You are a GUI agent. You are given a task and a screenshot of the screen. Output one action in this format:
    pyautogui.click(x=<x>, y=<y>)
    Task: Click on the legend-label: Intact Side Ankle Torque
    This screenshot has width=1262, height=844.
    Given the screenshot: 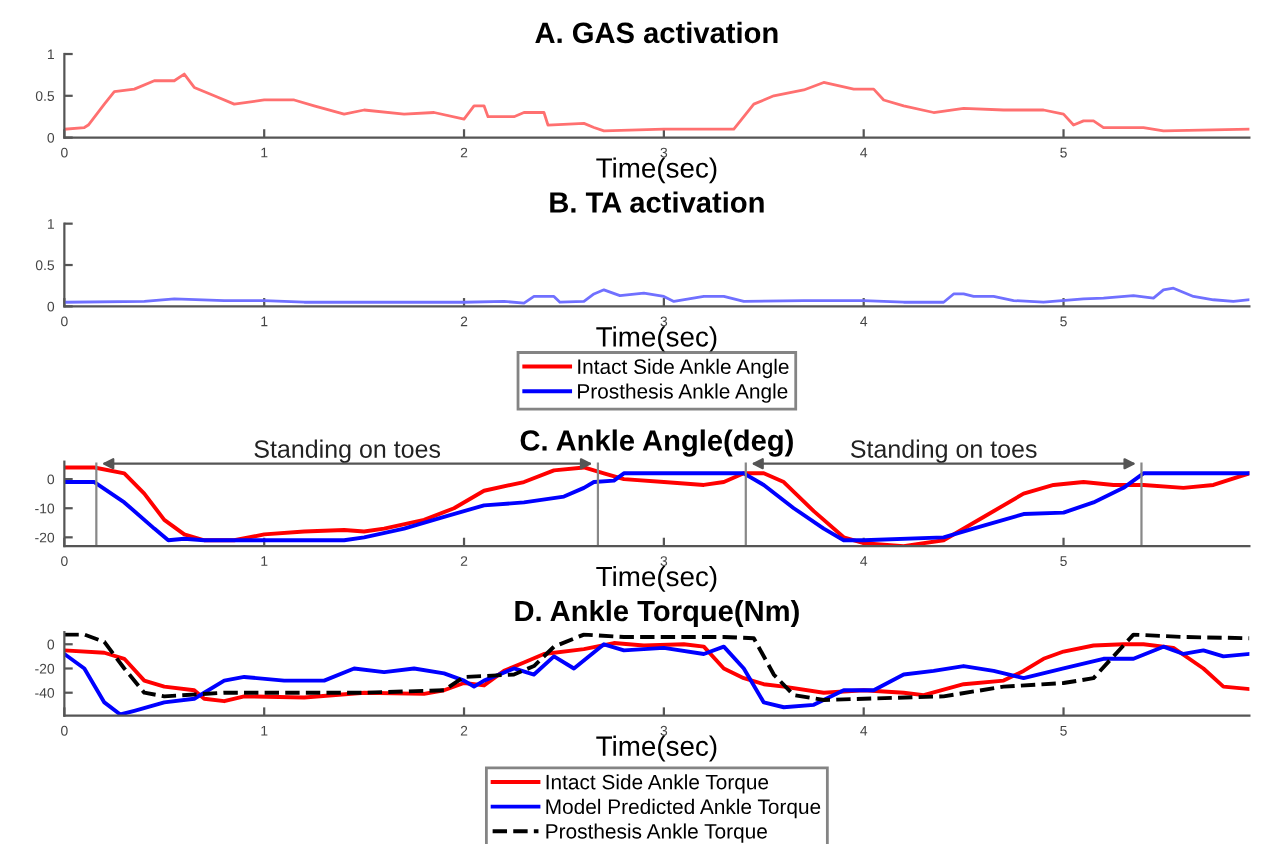 What is the action you would take?
    pyautogui.click(x=657, y=784)
    